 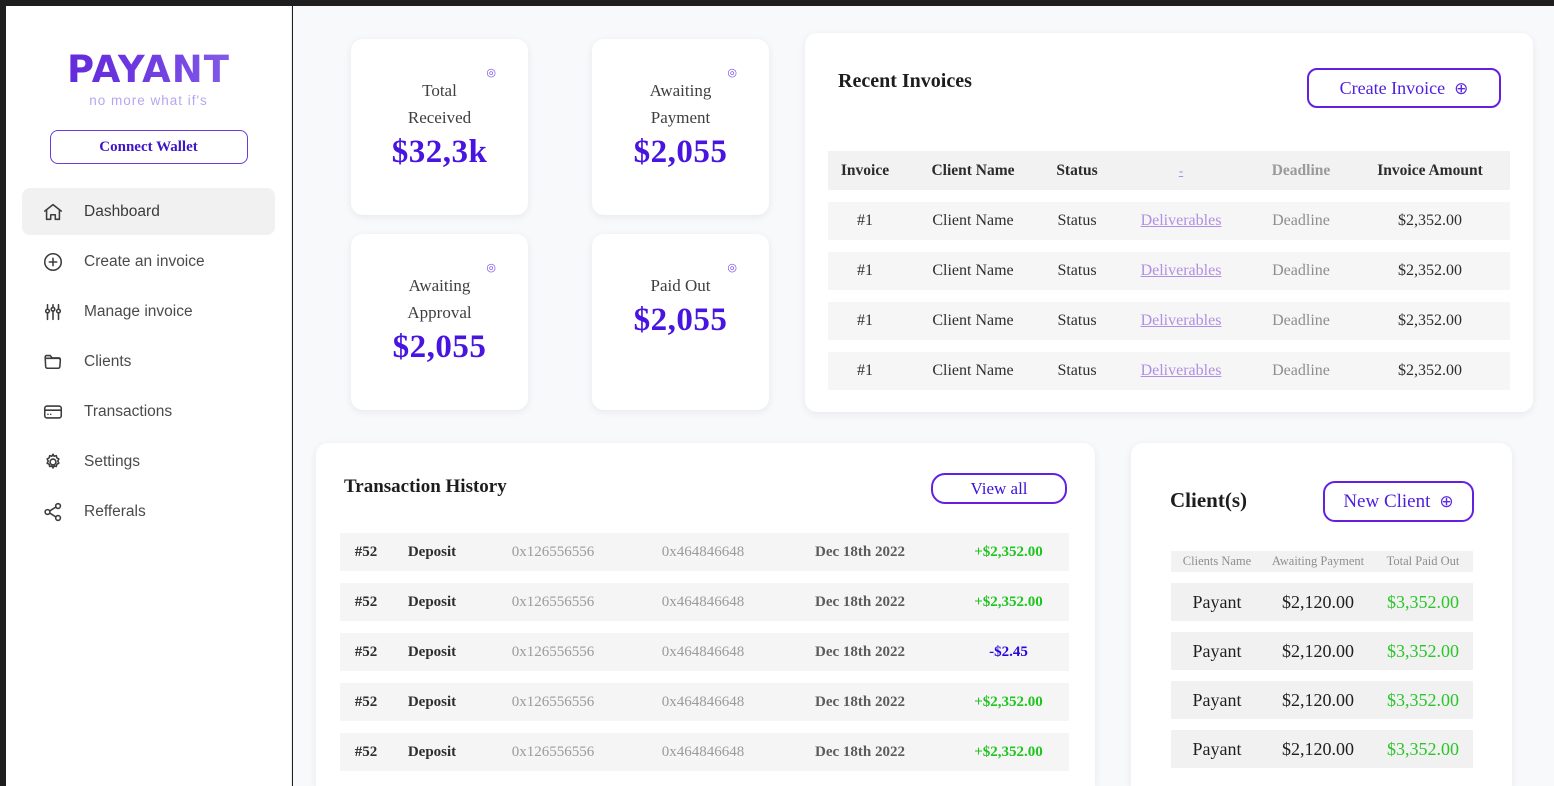 I want to click on stat-value: $2,055, so click(x=680, y=152).